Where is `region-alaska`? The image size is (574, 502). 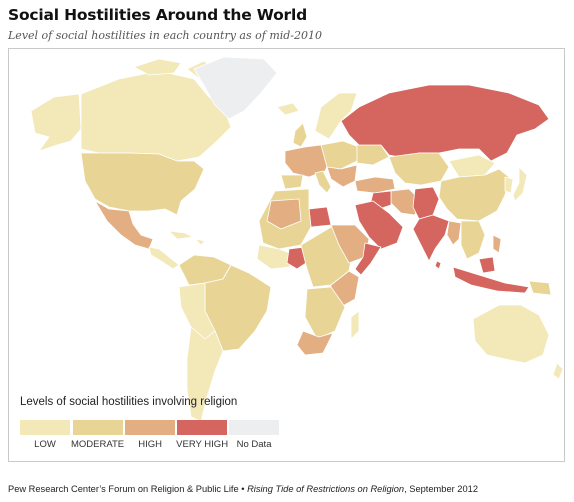 region-alaska is located at coordinates (56, 122).